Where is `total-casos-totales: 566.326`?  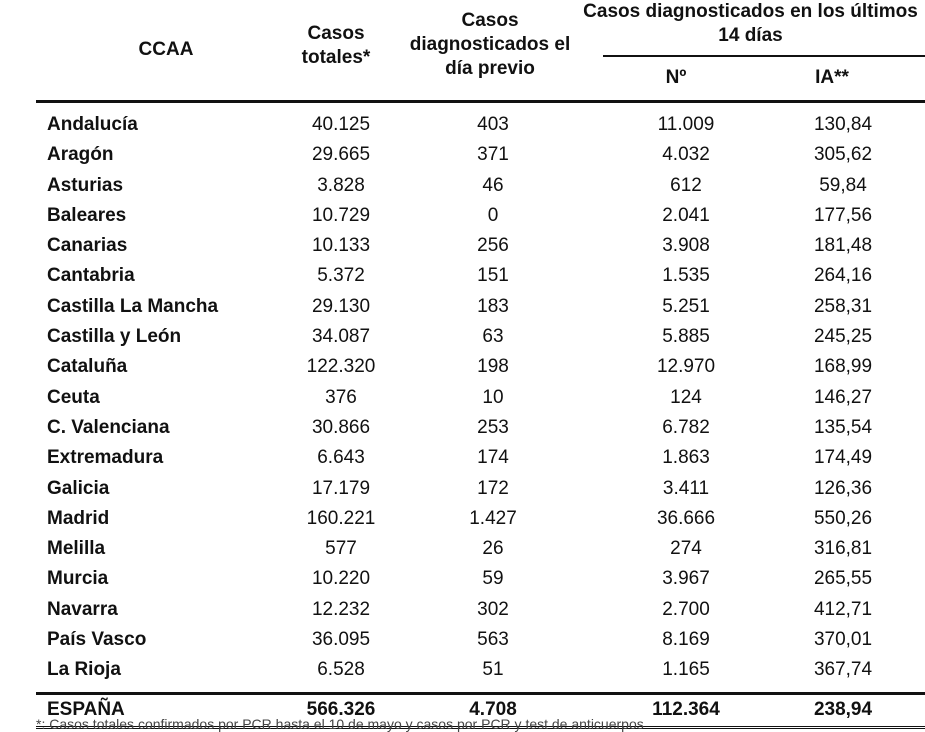
total-casos-totales: 566.326 is located at coordinates (341, 709).